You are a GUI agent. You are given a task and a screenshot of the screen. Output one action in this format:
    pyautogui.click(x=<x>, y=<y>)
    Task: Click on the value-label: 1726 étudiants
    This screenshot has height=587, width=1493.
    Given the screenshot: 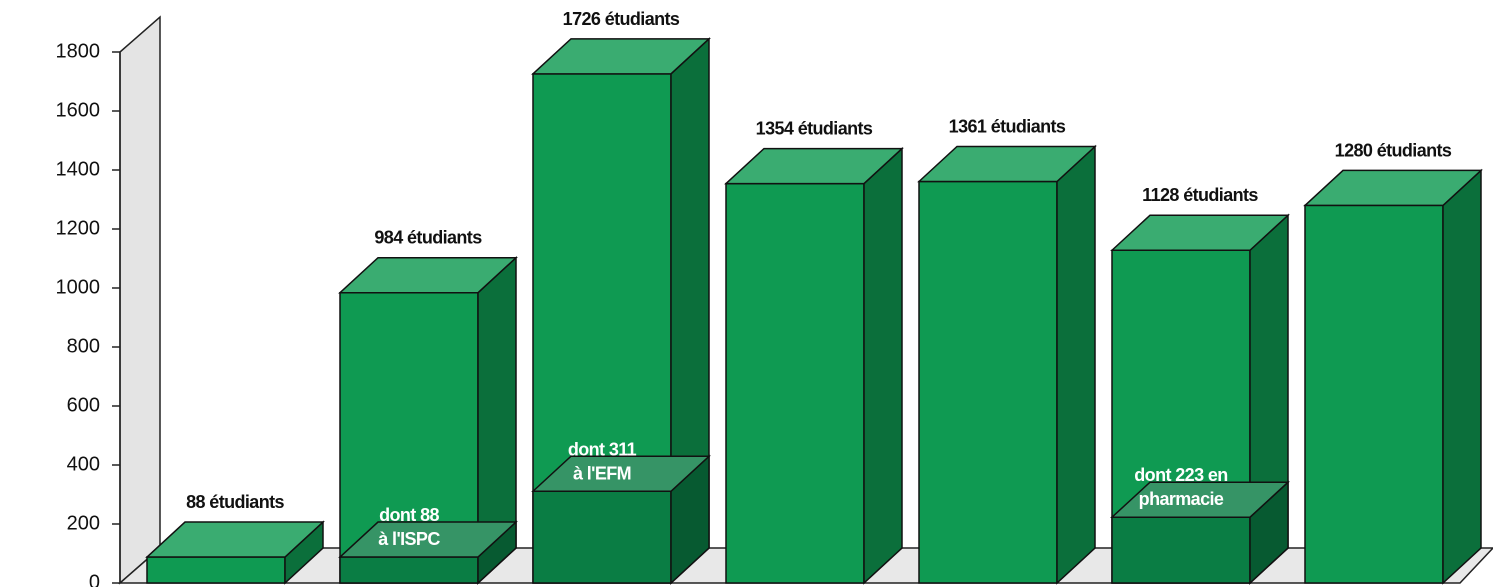 What is the action you would take?
    pyautogui.click(x=621, y=19)
    